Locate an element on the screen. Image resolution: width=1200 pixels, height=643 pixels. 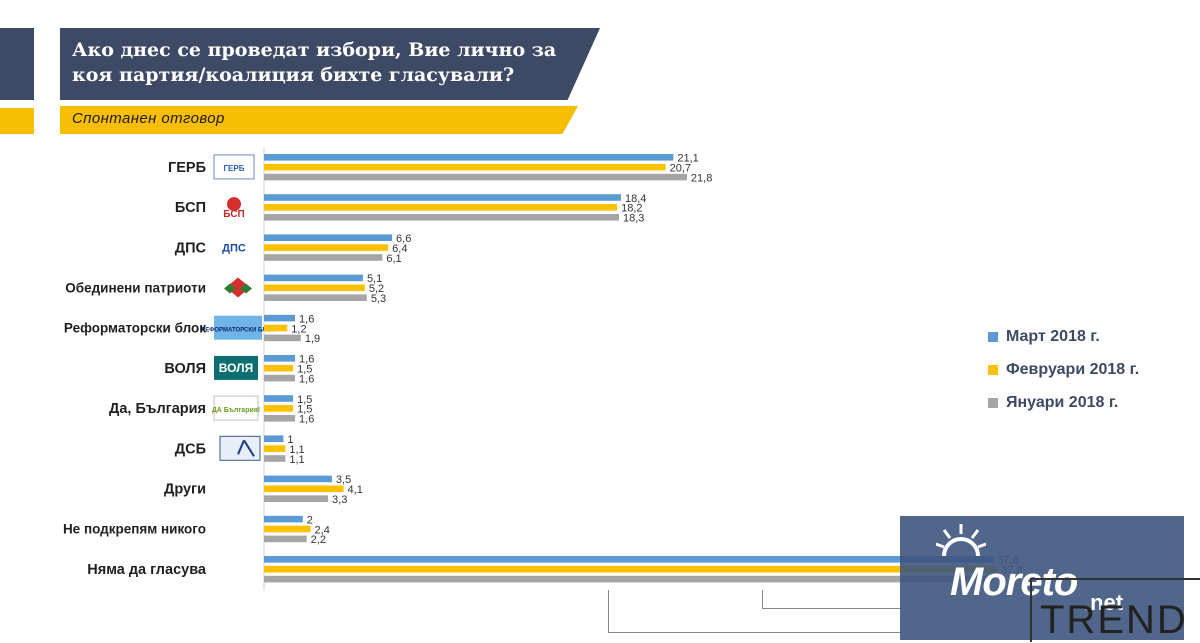
legend-item-january: Януари 2018 г. is located at coordinates (1063, 402).